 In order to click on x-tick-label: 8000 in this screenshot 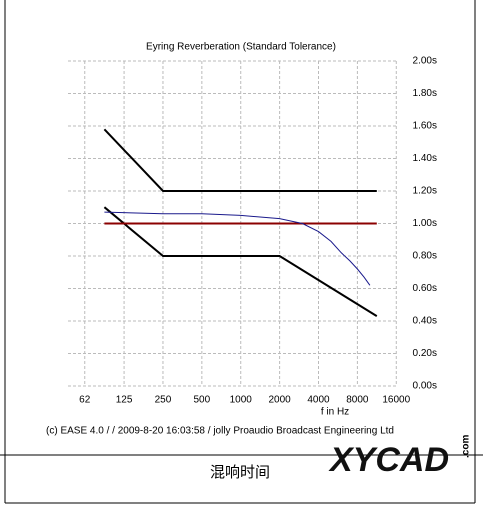, I will do `click(357, 400)`.